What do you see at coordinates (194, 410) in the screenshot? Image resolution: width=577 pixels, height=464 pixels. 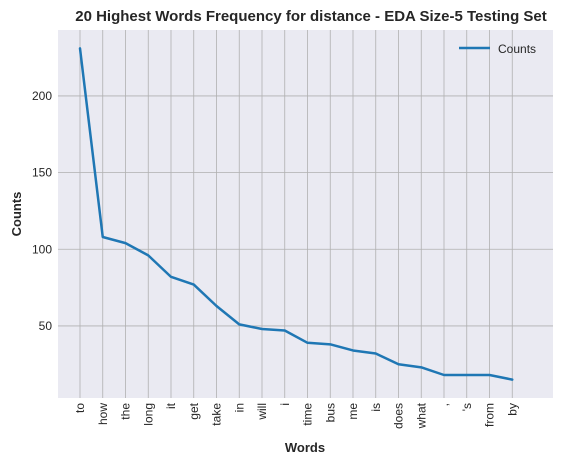 I see `x-tick-label: get` at bounding box center [194, 410].